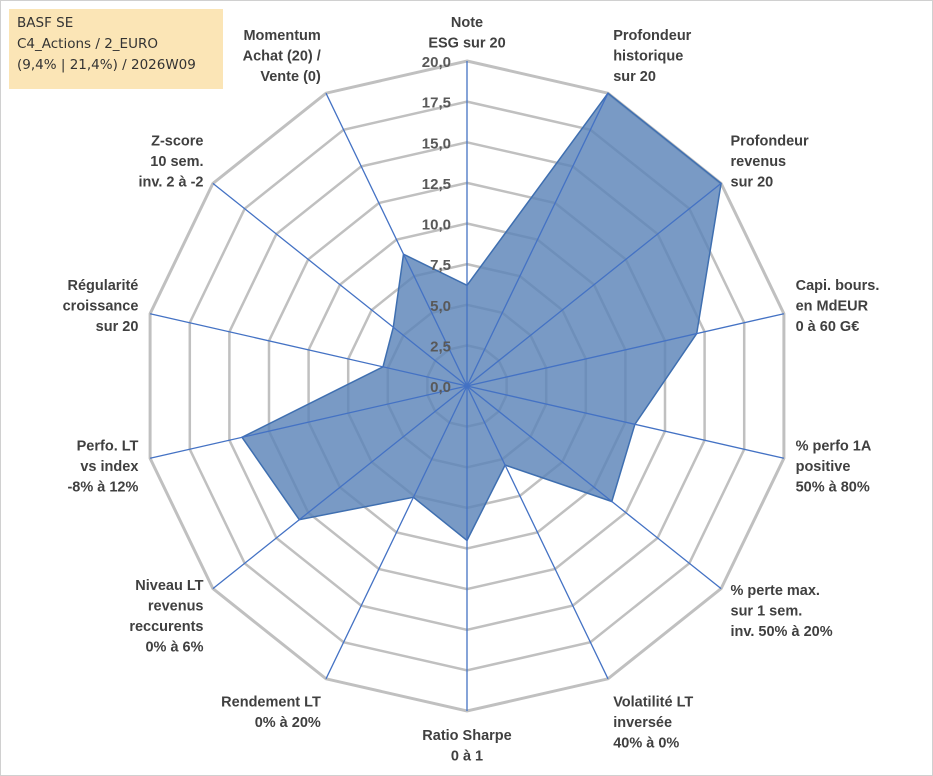  I want to click on tick-label: 17,5, so click(436, 103).